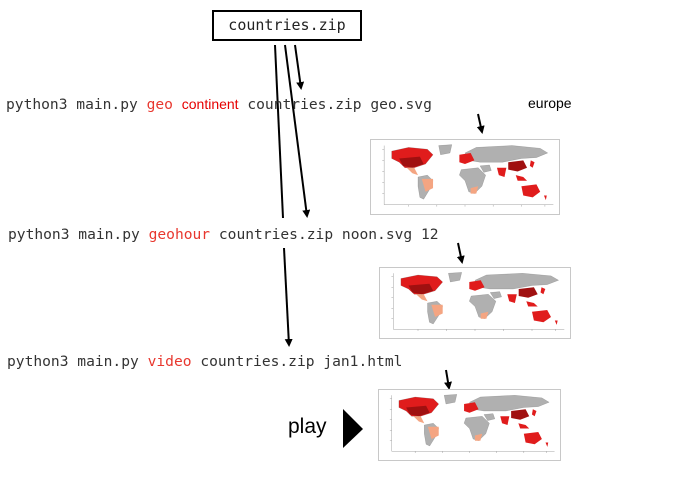 The height and width of the screenshot is (480, 675). Describe the element at coordinates (297, 131) in the screenshot. I see `arrow-zip-to-geohour` at that location.